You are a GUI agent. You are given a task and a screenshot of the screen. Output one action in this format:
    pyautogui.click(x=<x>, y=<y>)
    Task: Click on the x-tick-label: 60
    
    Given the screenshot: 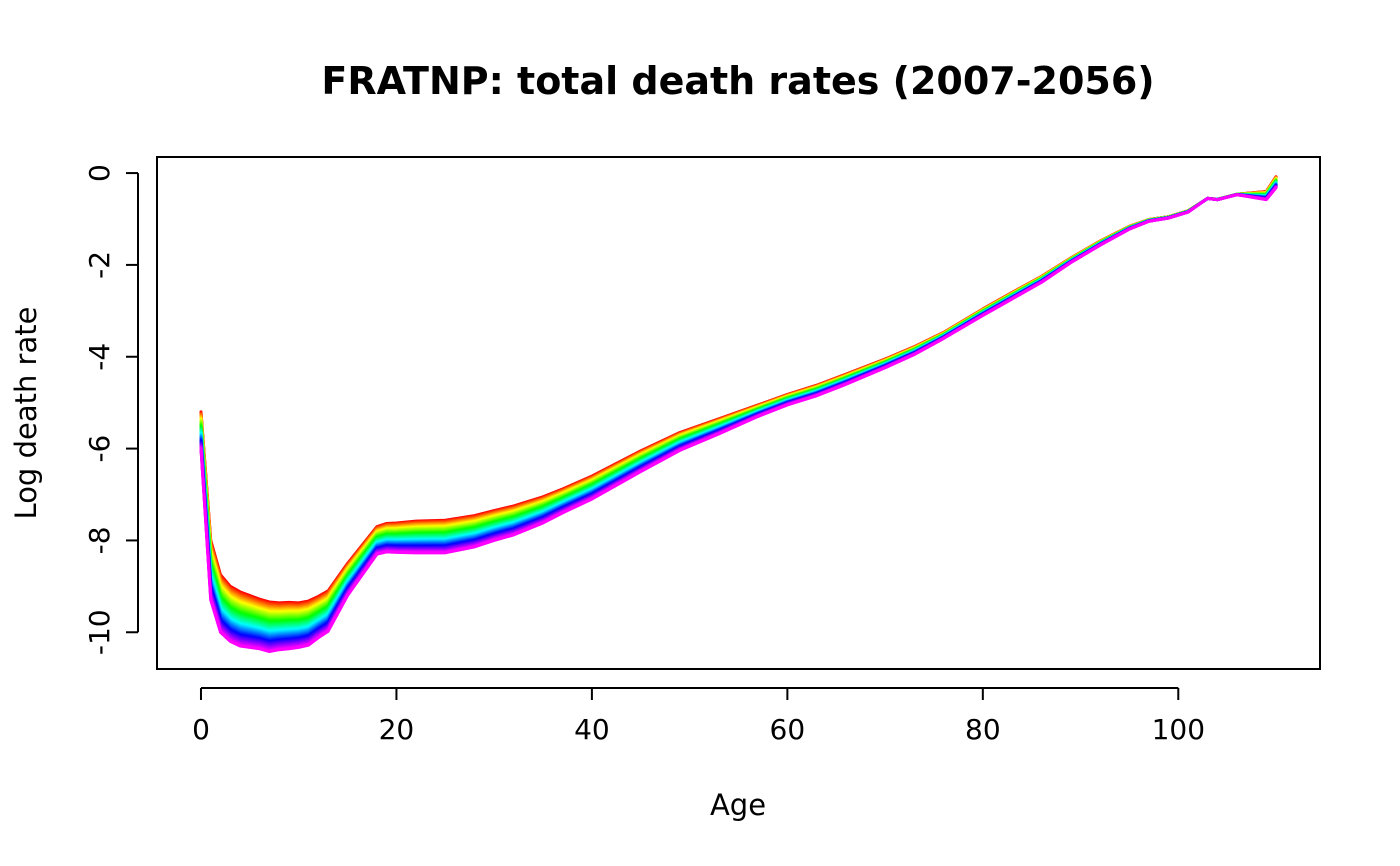 What is the action you would take?
    pyautogui.click(x=788, y=729)
    